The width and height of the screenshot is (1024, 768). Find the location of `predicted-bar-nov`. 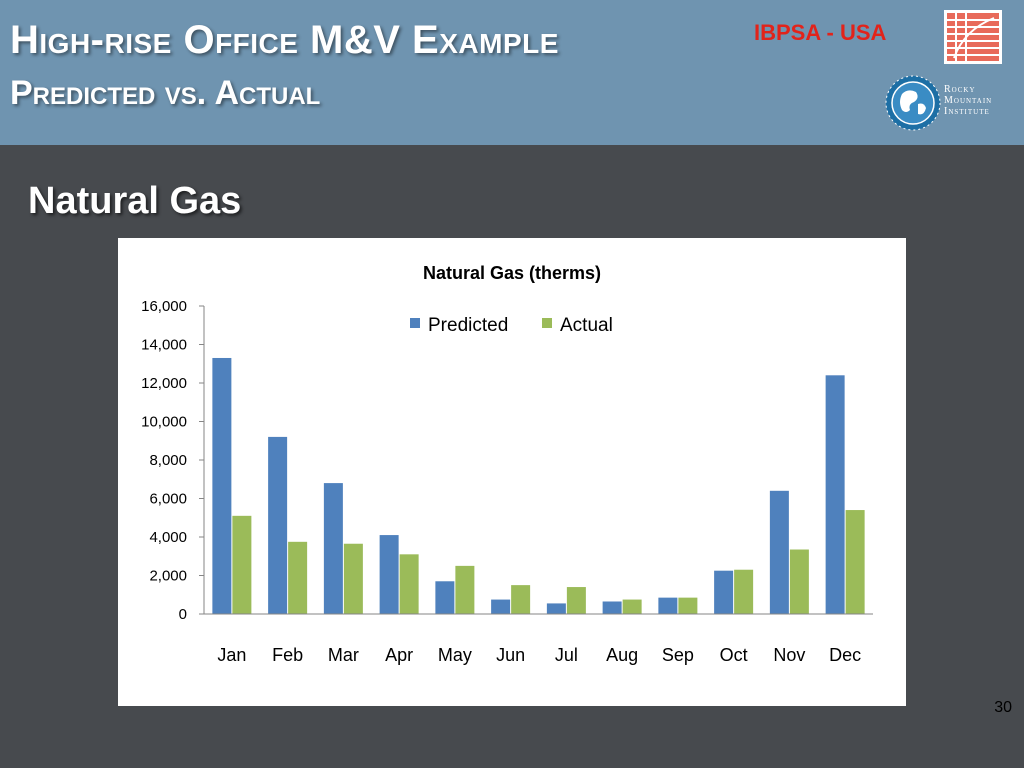

predicted-bar-nov is located at coordinates (779, 552).